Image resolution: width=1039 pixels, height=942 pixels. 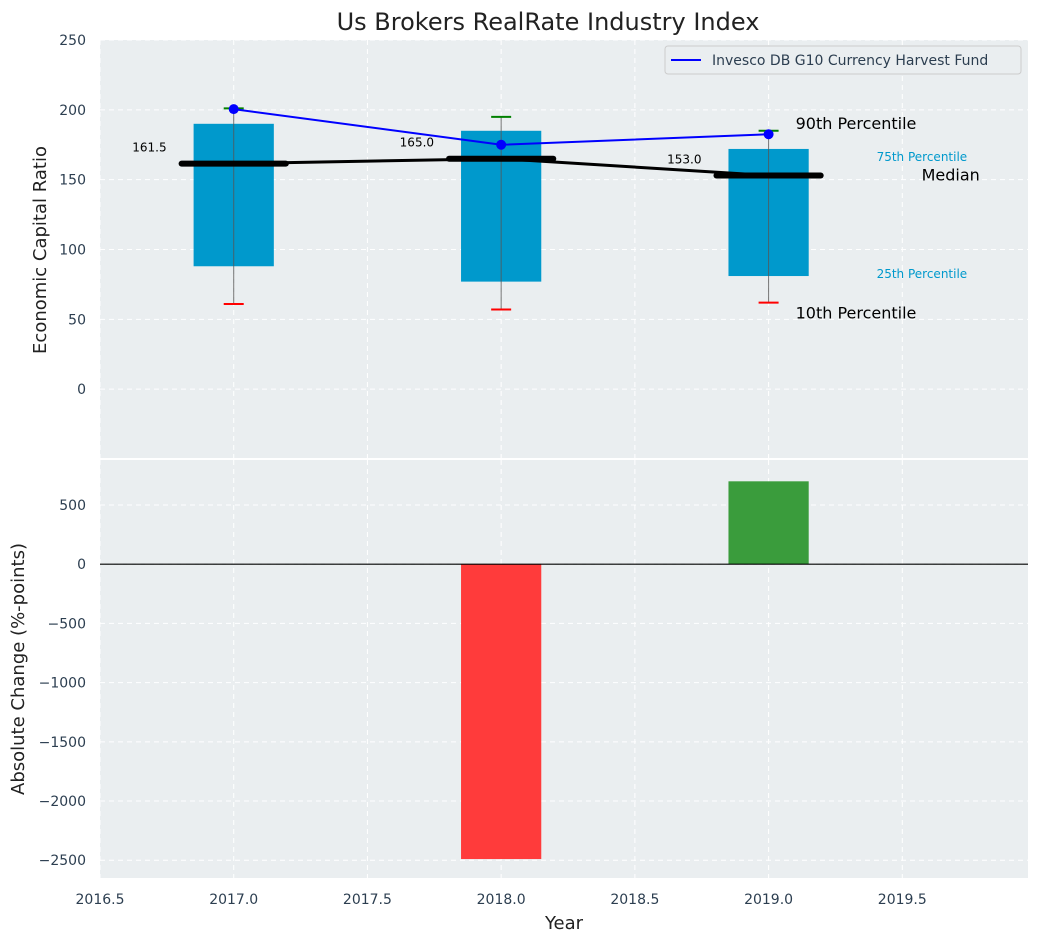 I want to click on x-tick-label: 2016.5, so click(x=100, y=900).